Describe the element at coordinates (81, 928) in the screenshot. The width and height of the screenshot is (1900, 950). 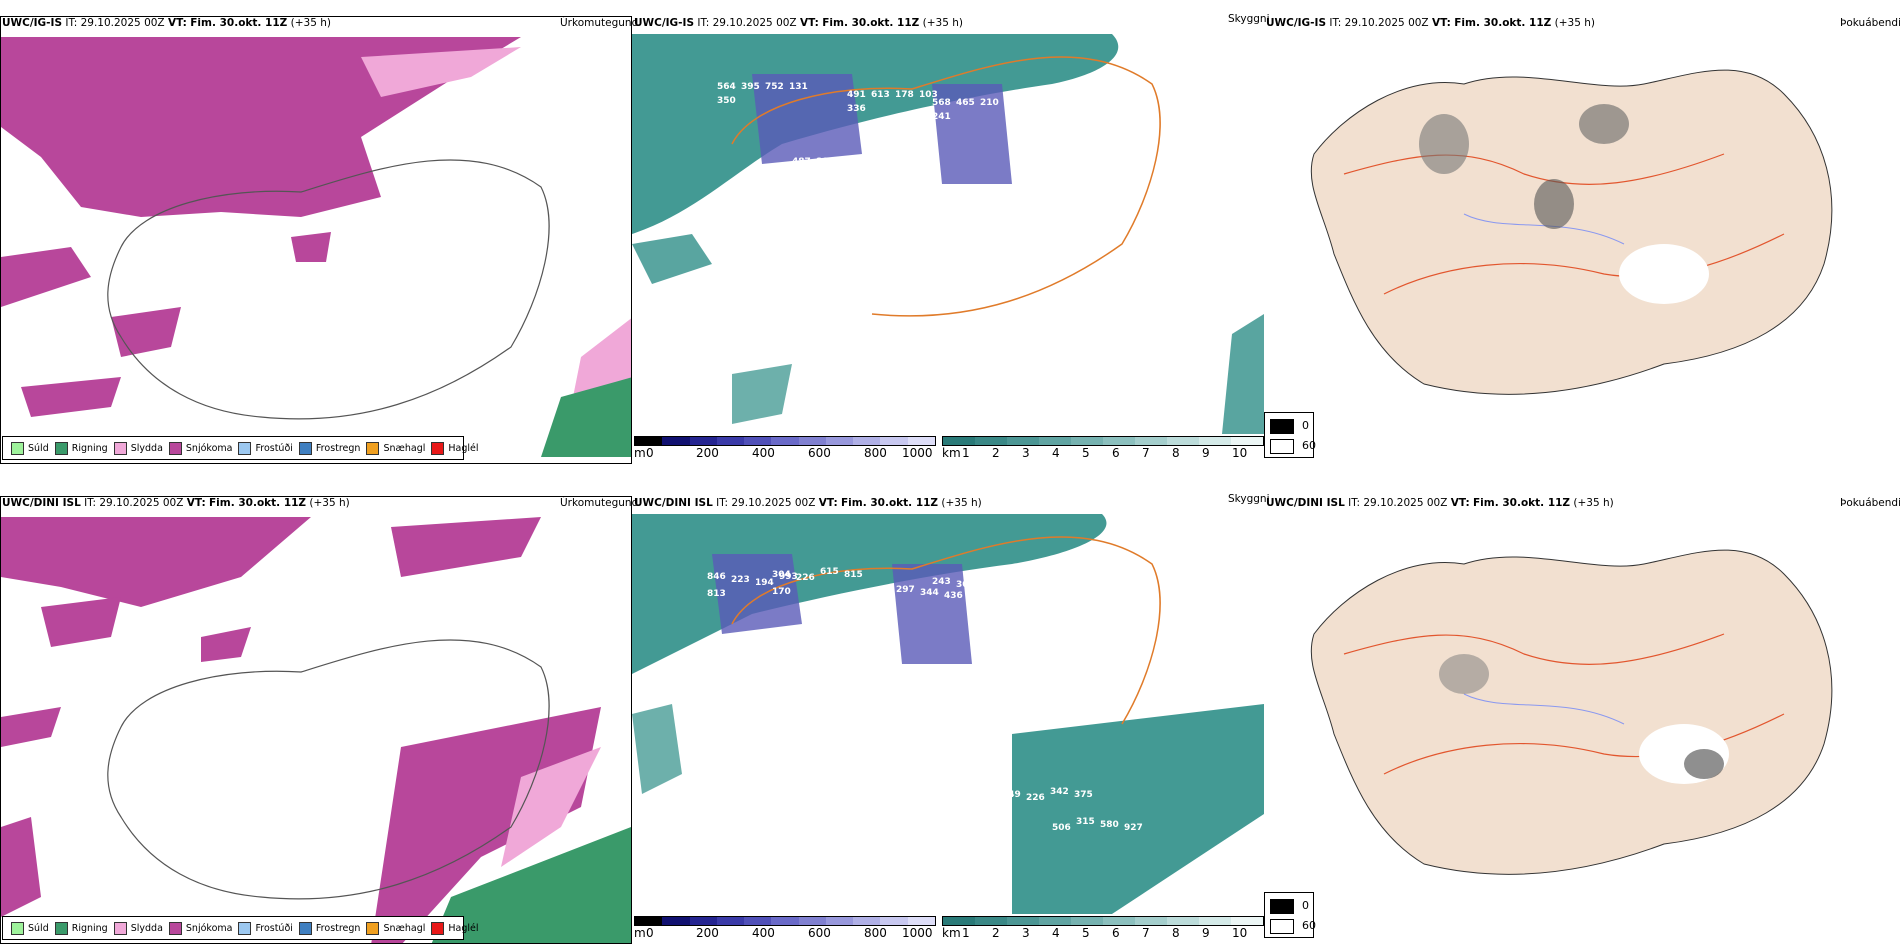
I see `legend-item: Rigning` at that location.